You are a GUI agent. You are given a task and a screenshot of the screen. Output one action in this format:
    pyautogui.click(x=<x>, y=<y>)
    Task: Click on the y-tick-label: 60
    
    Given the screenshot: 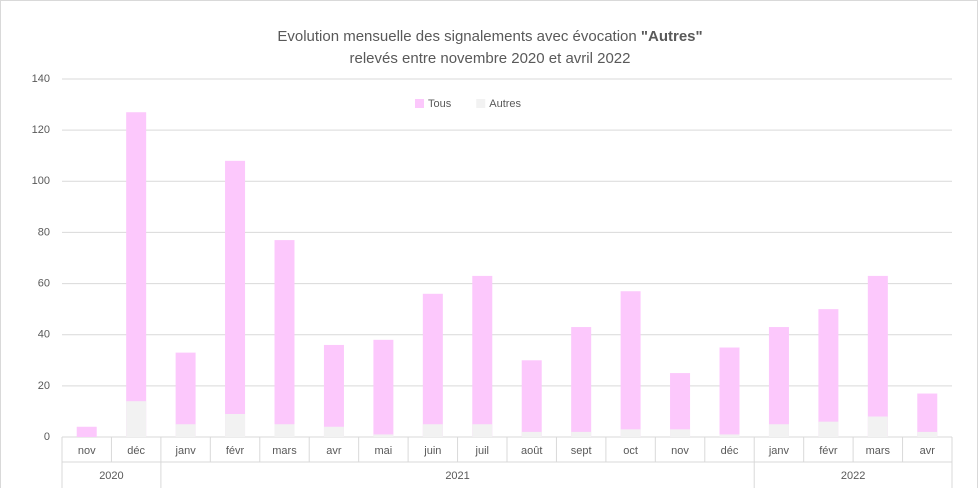 What is the action you would take?
    pyautogui.click(x=44, y=283)
    